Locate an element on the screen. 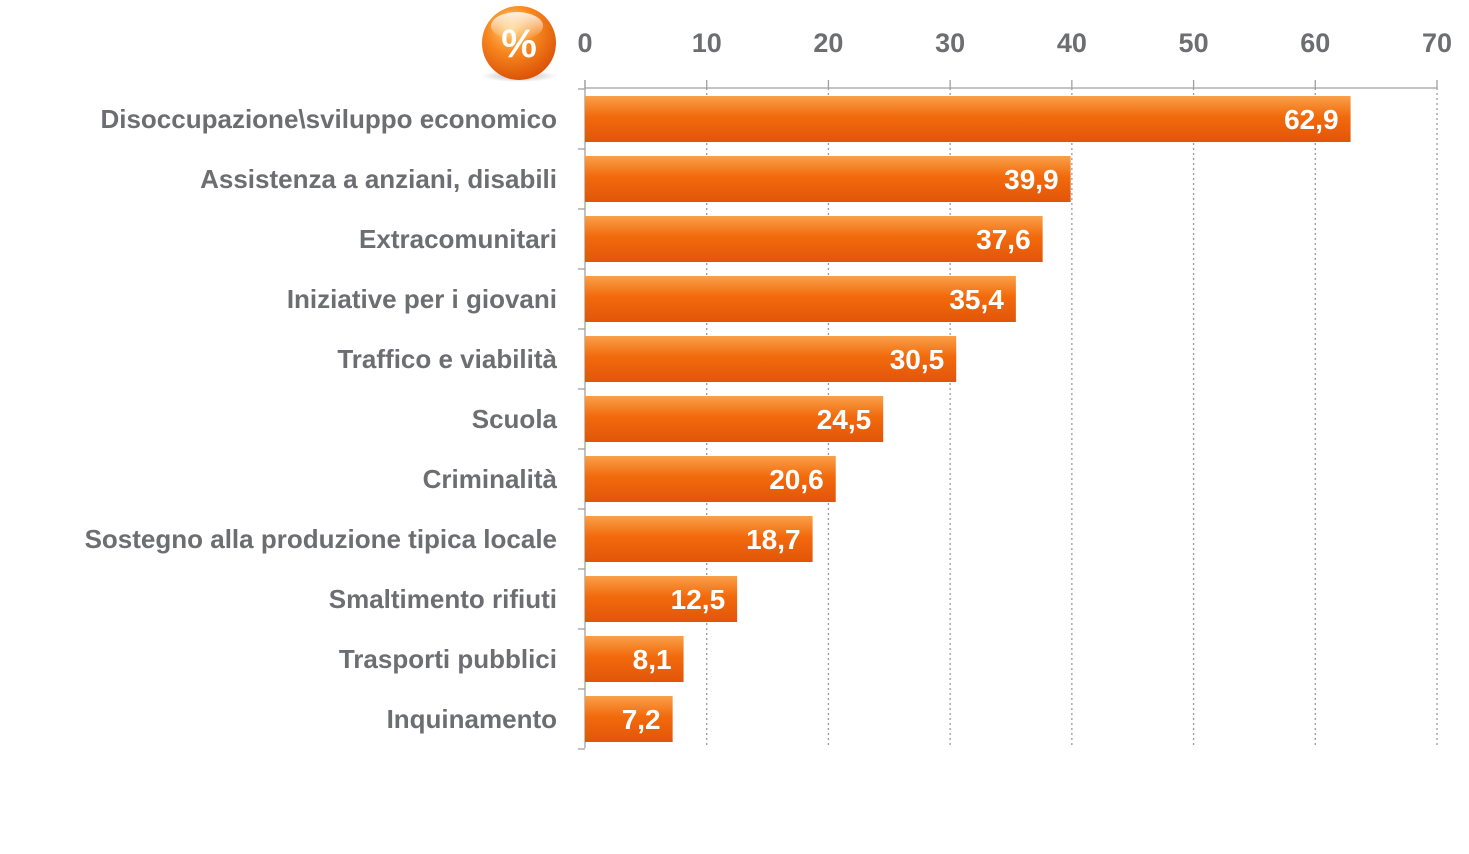  bar-value-label: 39,9 is located at coordinates (1031, 179).